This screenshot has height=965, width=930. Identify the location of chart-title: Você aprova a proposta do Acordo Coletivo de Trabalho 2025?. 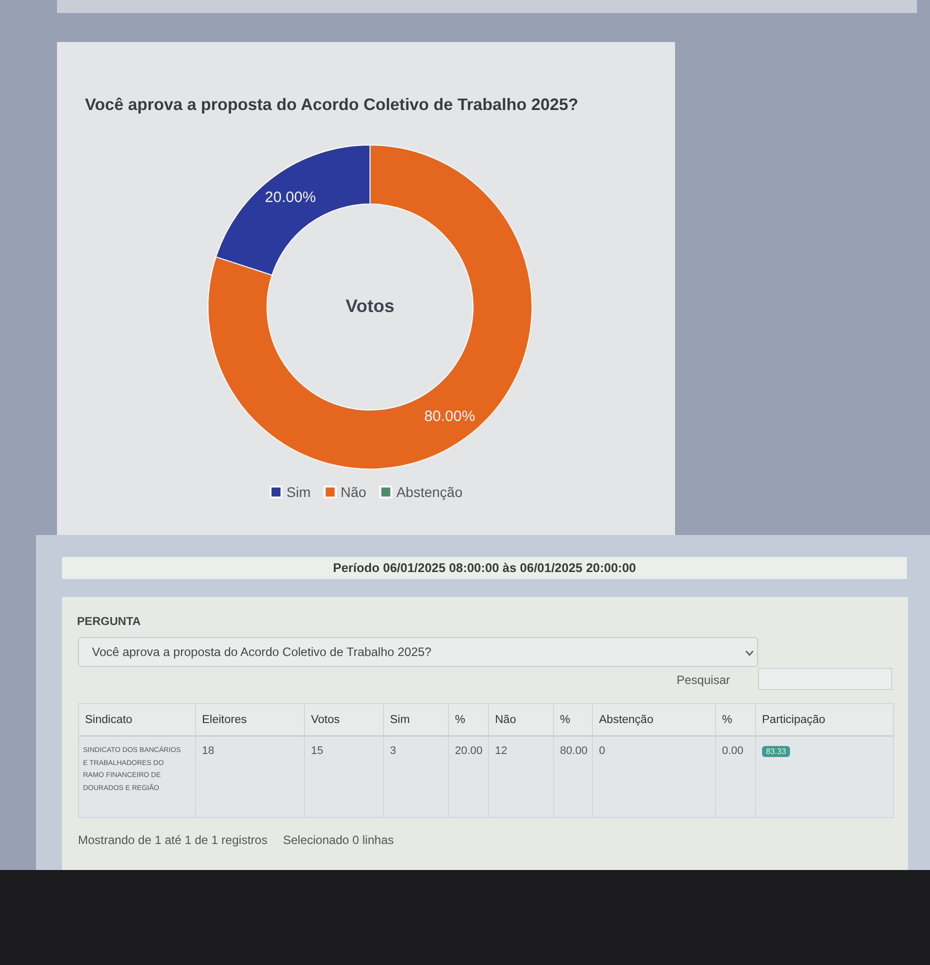
(331, 104).